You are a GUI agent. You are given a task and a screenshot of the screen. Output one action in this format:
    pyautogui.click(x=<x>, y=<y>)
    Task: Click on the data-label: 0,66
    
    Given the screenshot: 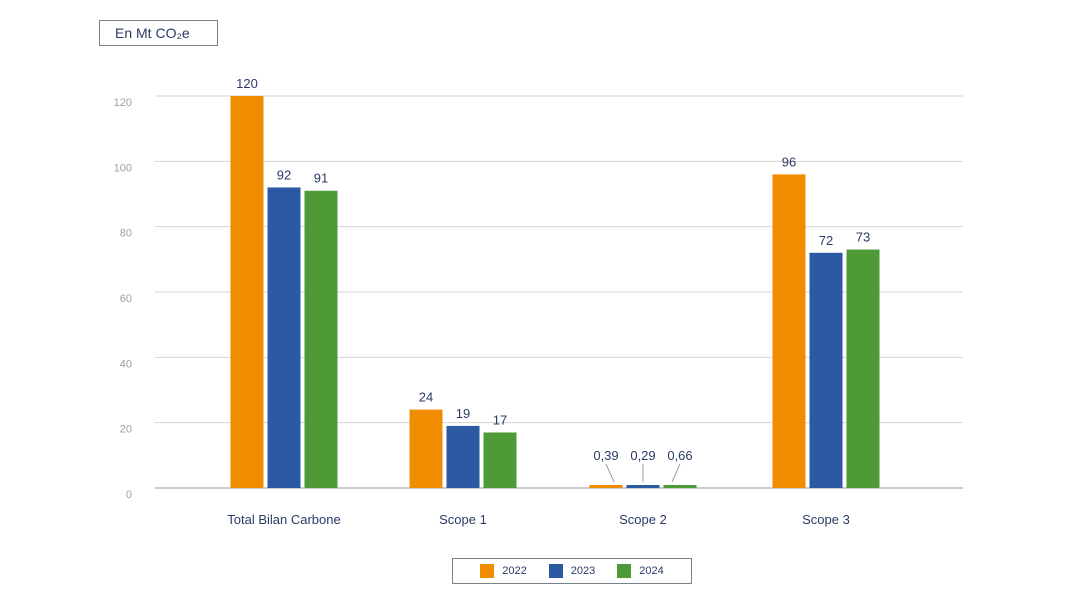 What is the action you would take?
    pyautogui.click(x=679, y=455)
    